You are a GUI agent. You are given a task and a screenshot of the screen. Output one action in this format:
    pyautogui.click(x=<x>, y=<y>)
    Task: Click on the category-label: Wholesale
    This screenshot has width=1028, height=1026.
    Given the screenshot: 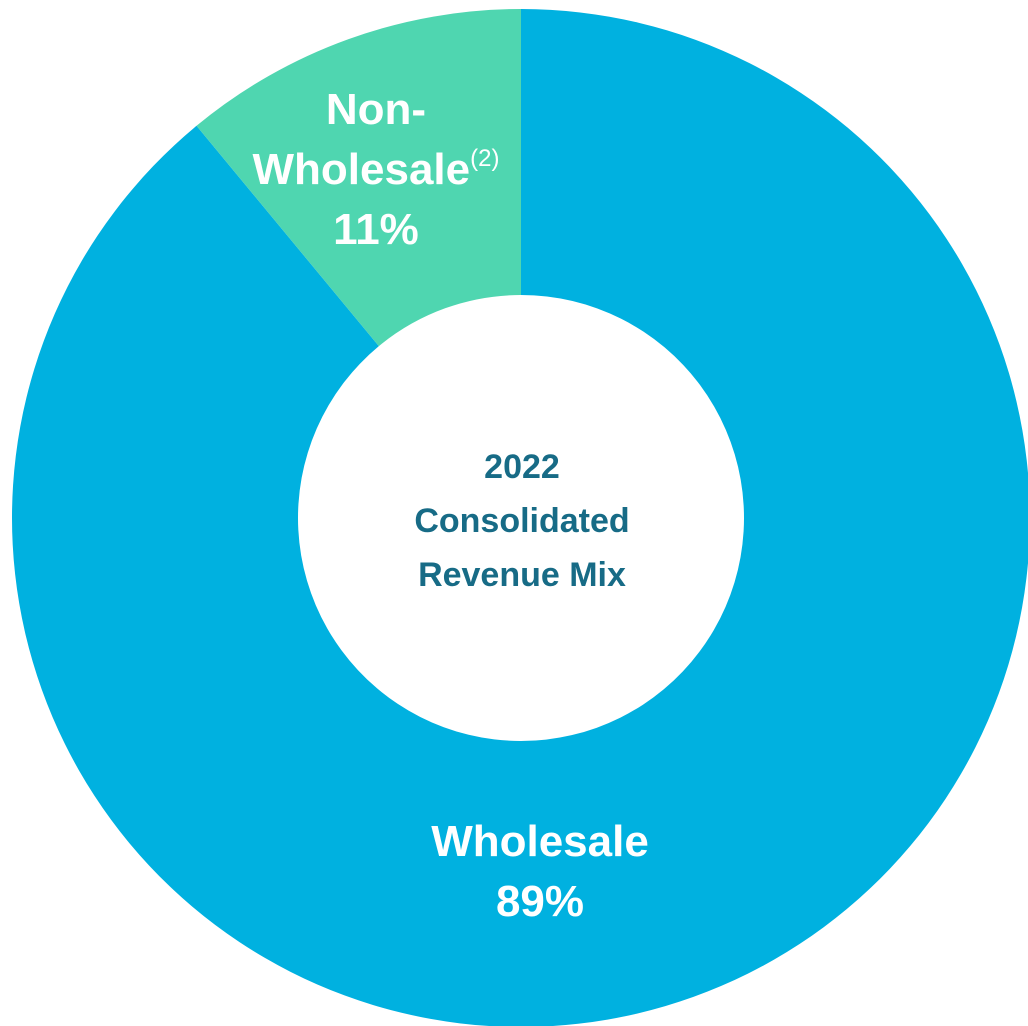 What is the action you would take?
    pyautogui.click(x=540, y=842)
    